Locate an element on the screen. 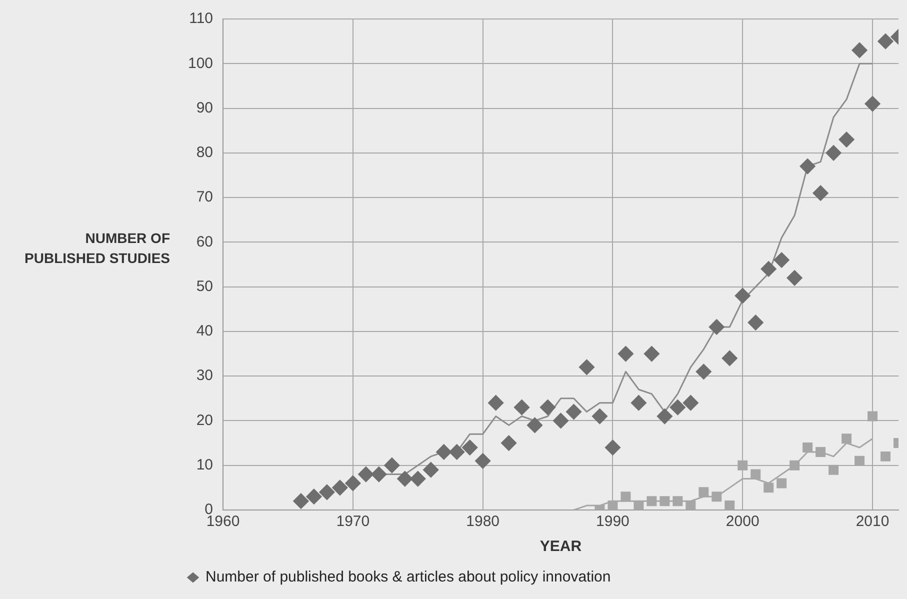  y-tick-label: 70 is located at coordinates (205, 197).